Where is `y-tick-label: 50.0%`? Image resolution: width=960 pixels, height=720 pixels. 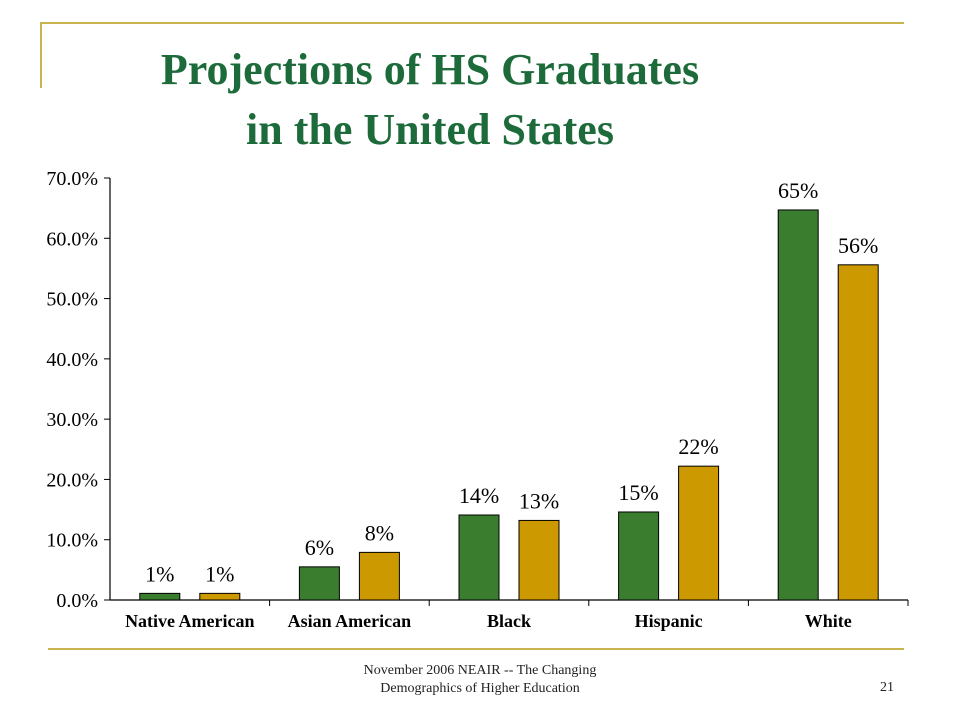 y-tick-label: 50.0% is located at coordinates (72, 300).